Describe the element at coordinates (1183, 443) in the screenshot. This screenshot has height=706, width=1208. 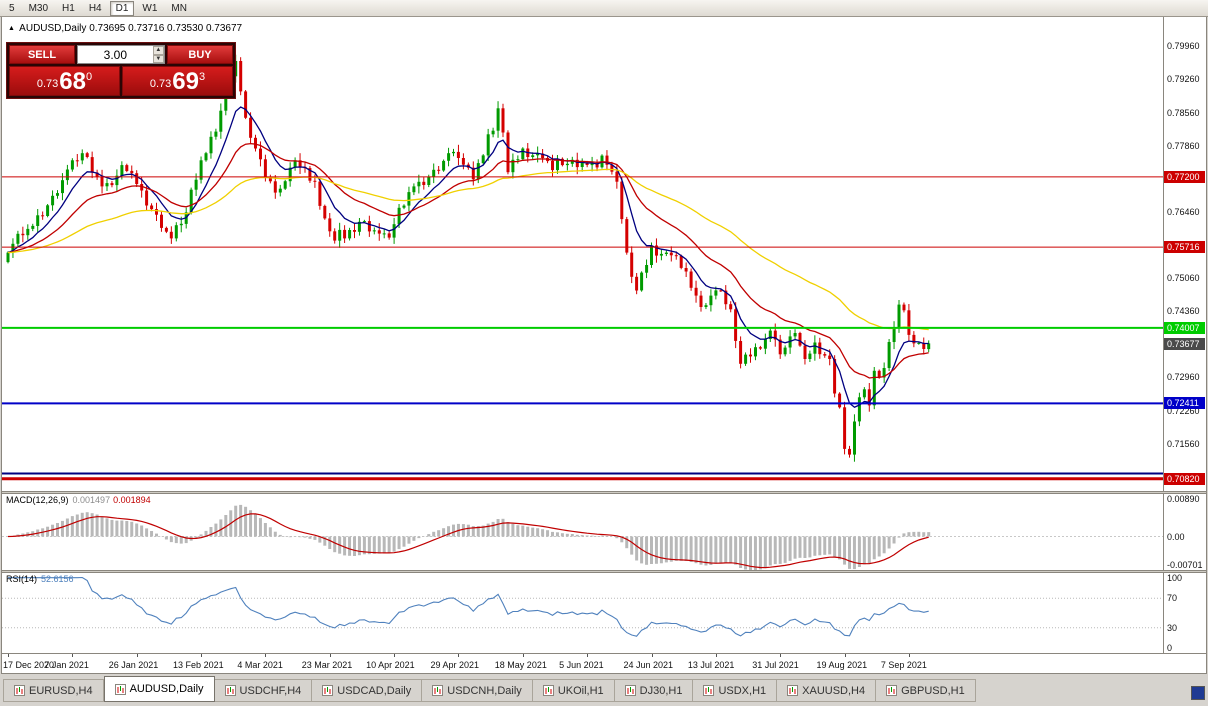
I see `price-tick: 0.71560` at that location.